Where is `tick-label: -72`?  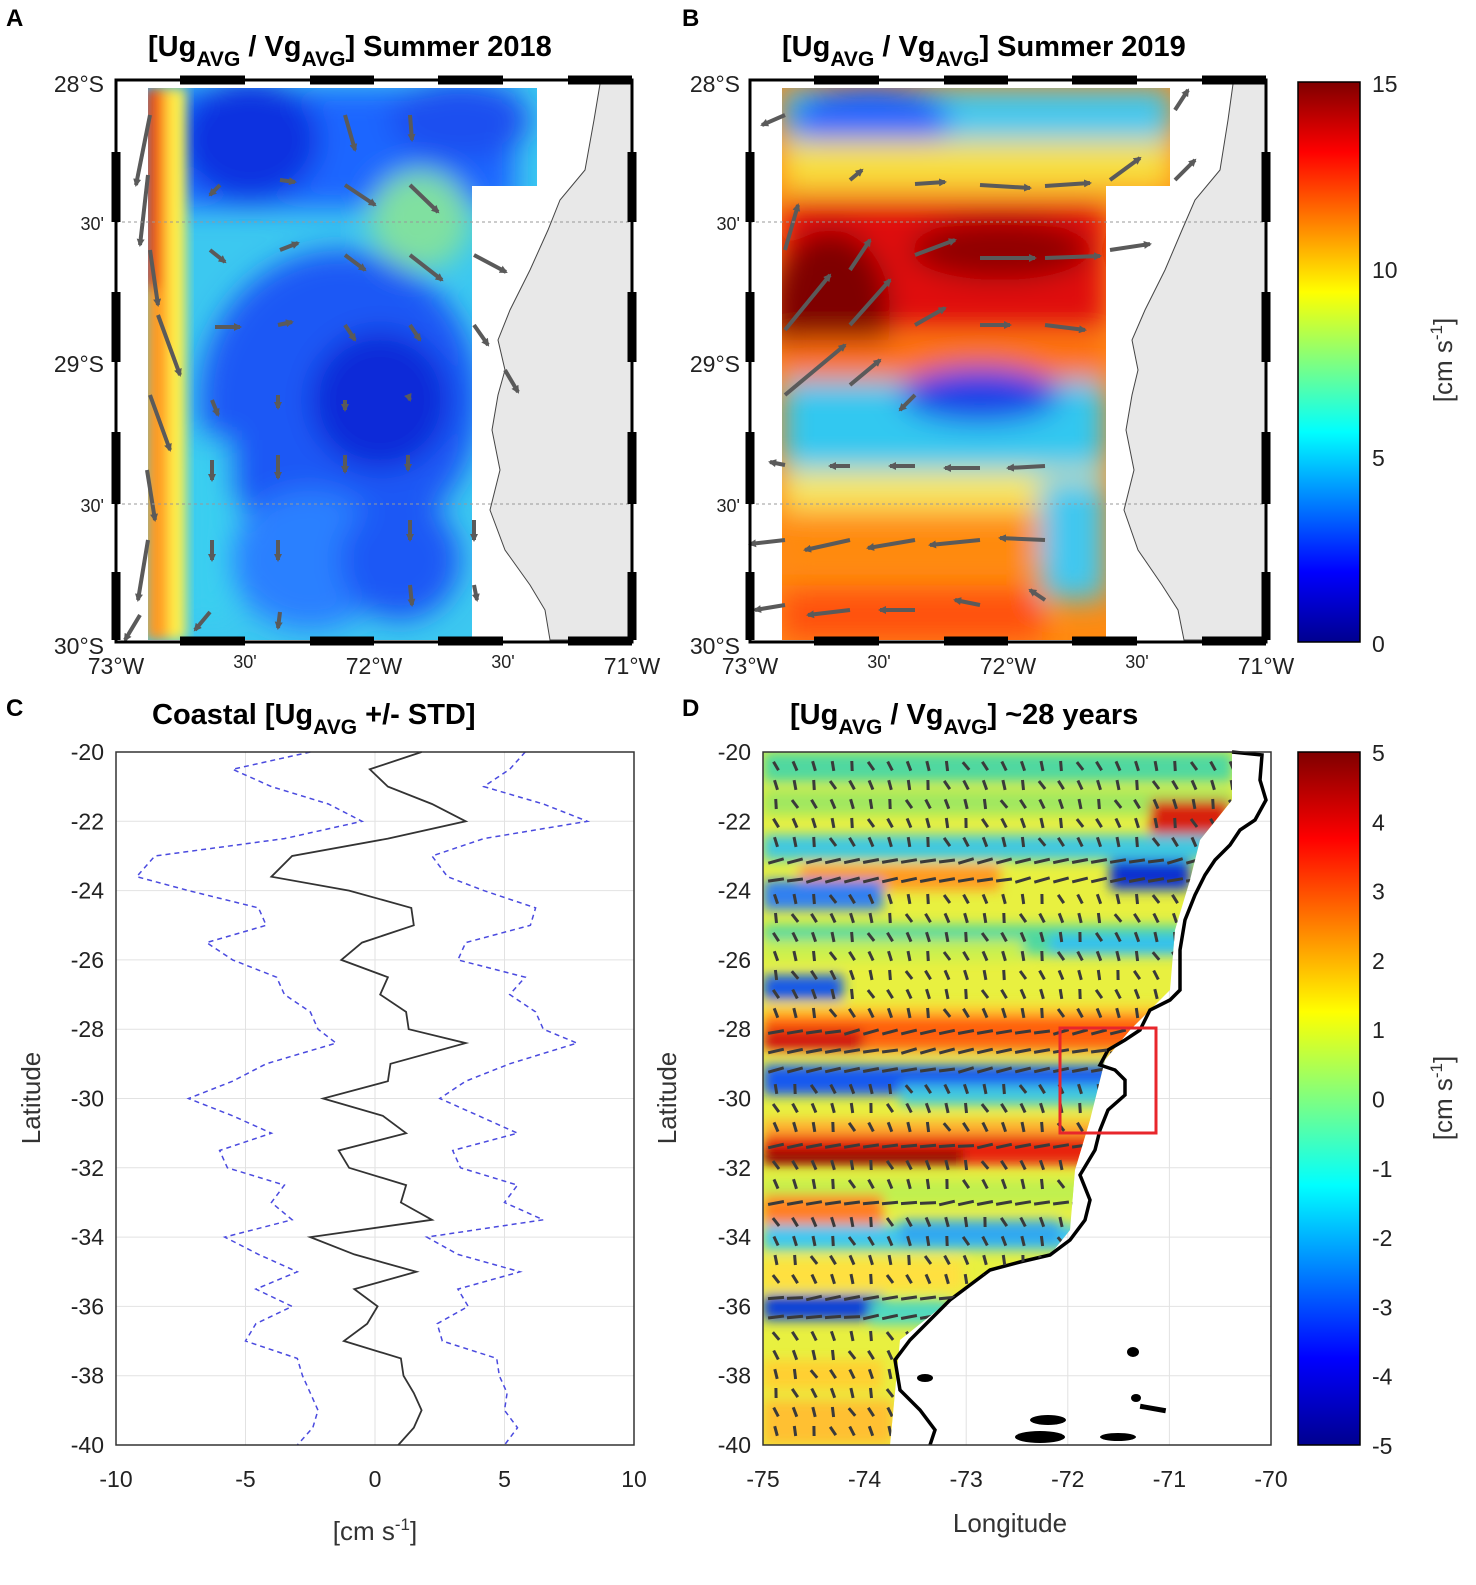
tick-label: -72 is located at coordinates (1067, 1479).